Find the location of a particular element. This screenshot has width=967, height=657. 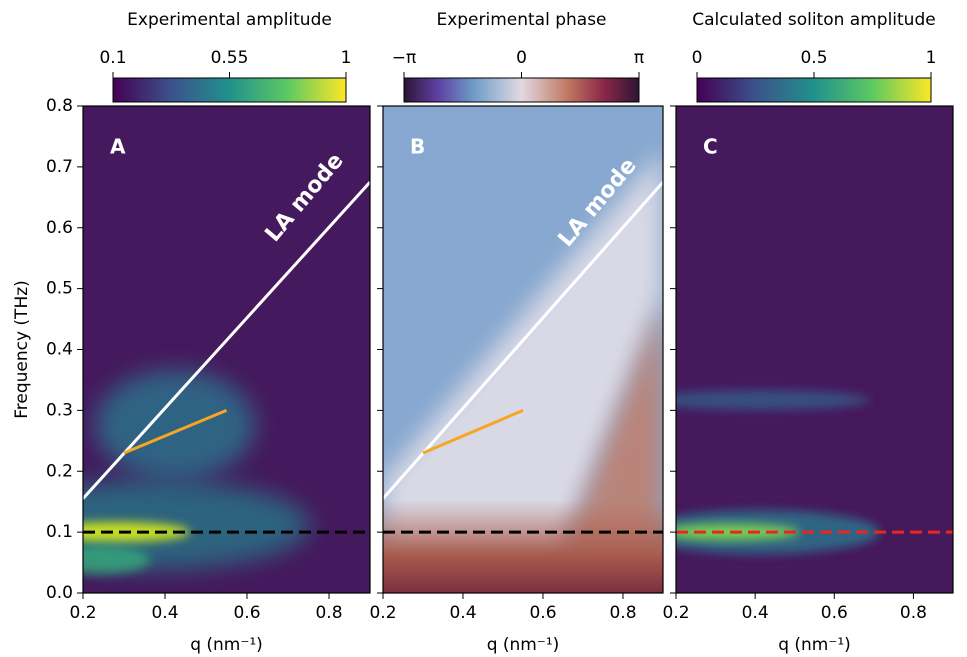

panel-label: C is located at coordinates (710, 147).